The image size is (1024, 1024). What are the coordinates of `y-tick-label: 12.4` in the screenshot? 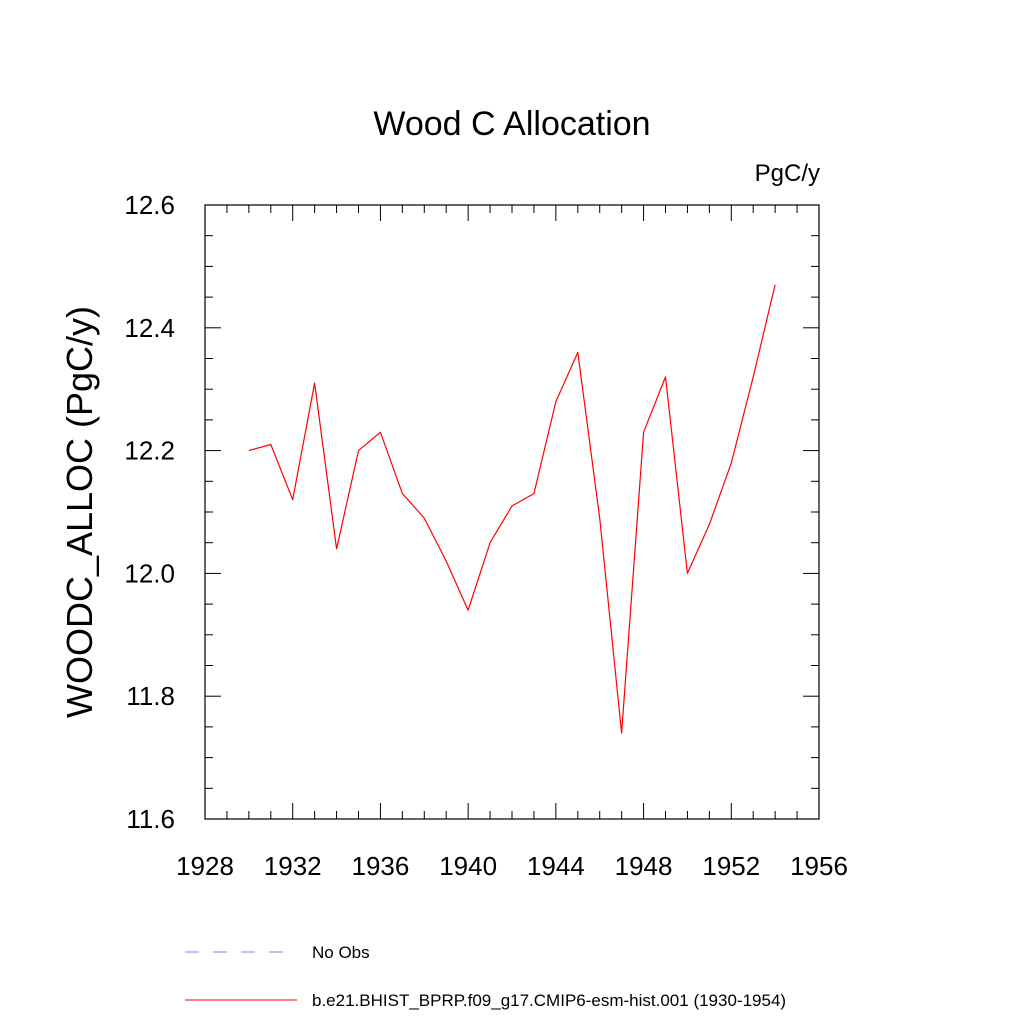 It's located at (149, 328).